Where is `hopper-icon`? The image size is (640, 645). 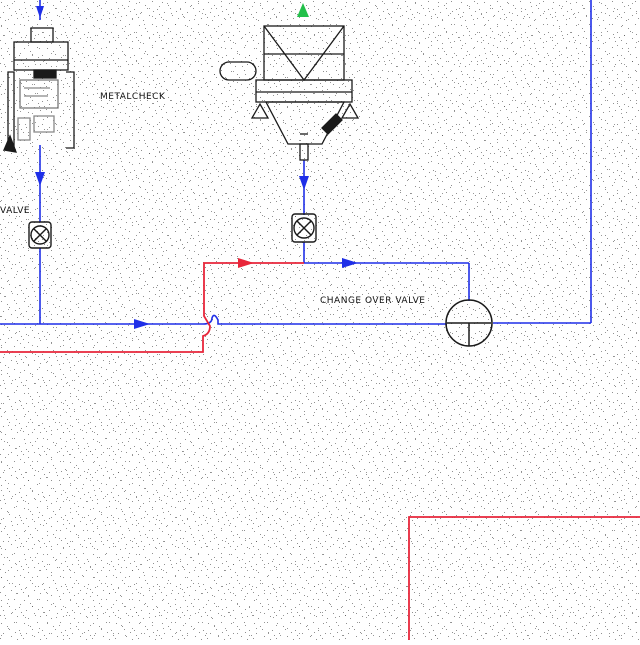
hopper-icon is located at coordinates (289, 93).